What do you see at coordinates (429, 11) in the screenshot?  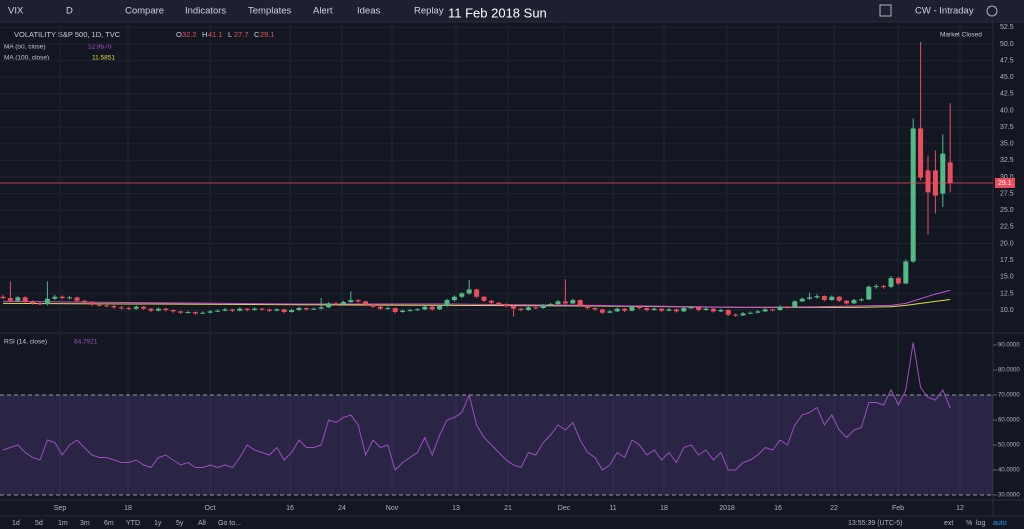 I see `replay-button: Replay` at bounding box center [429, 11].